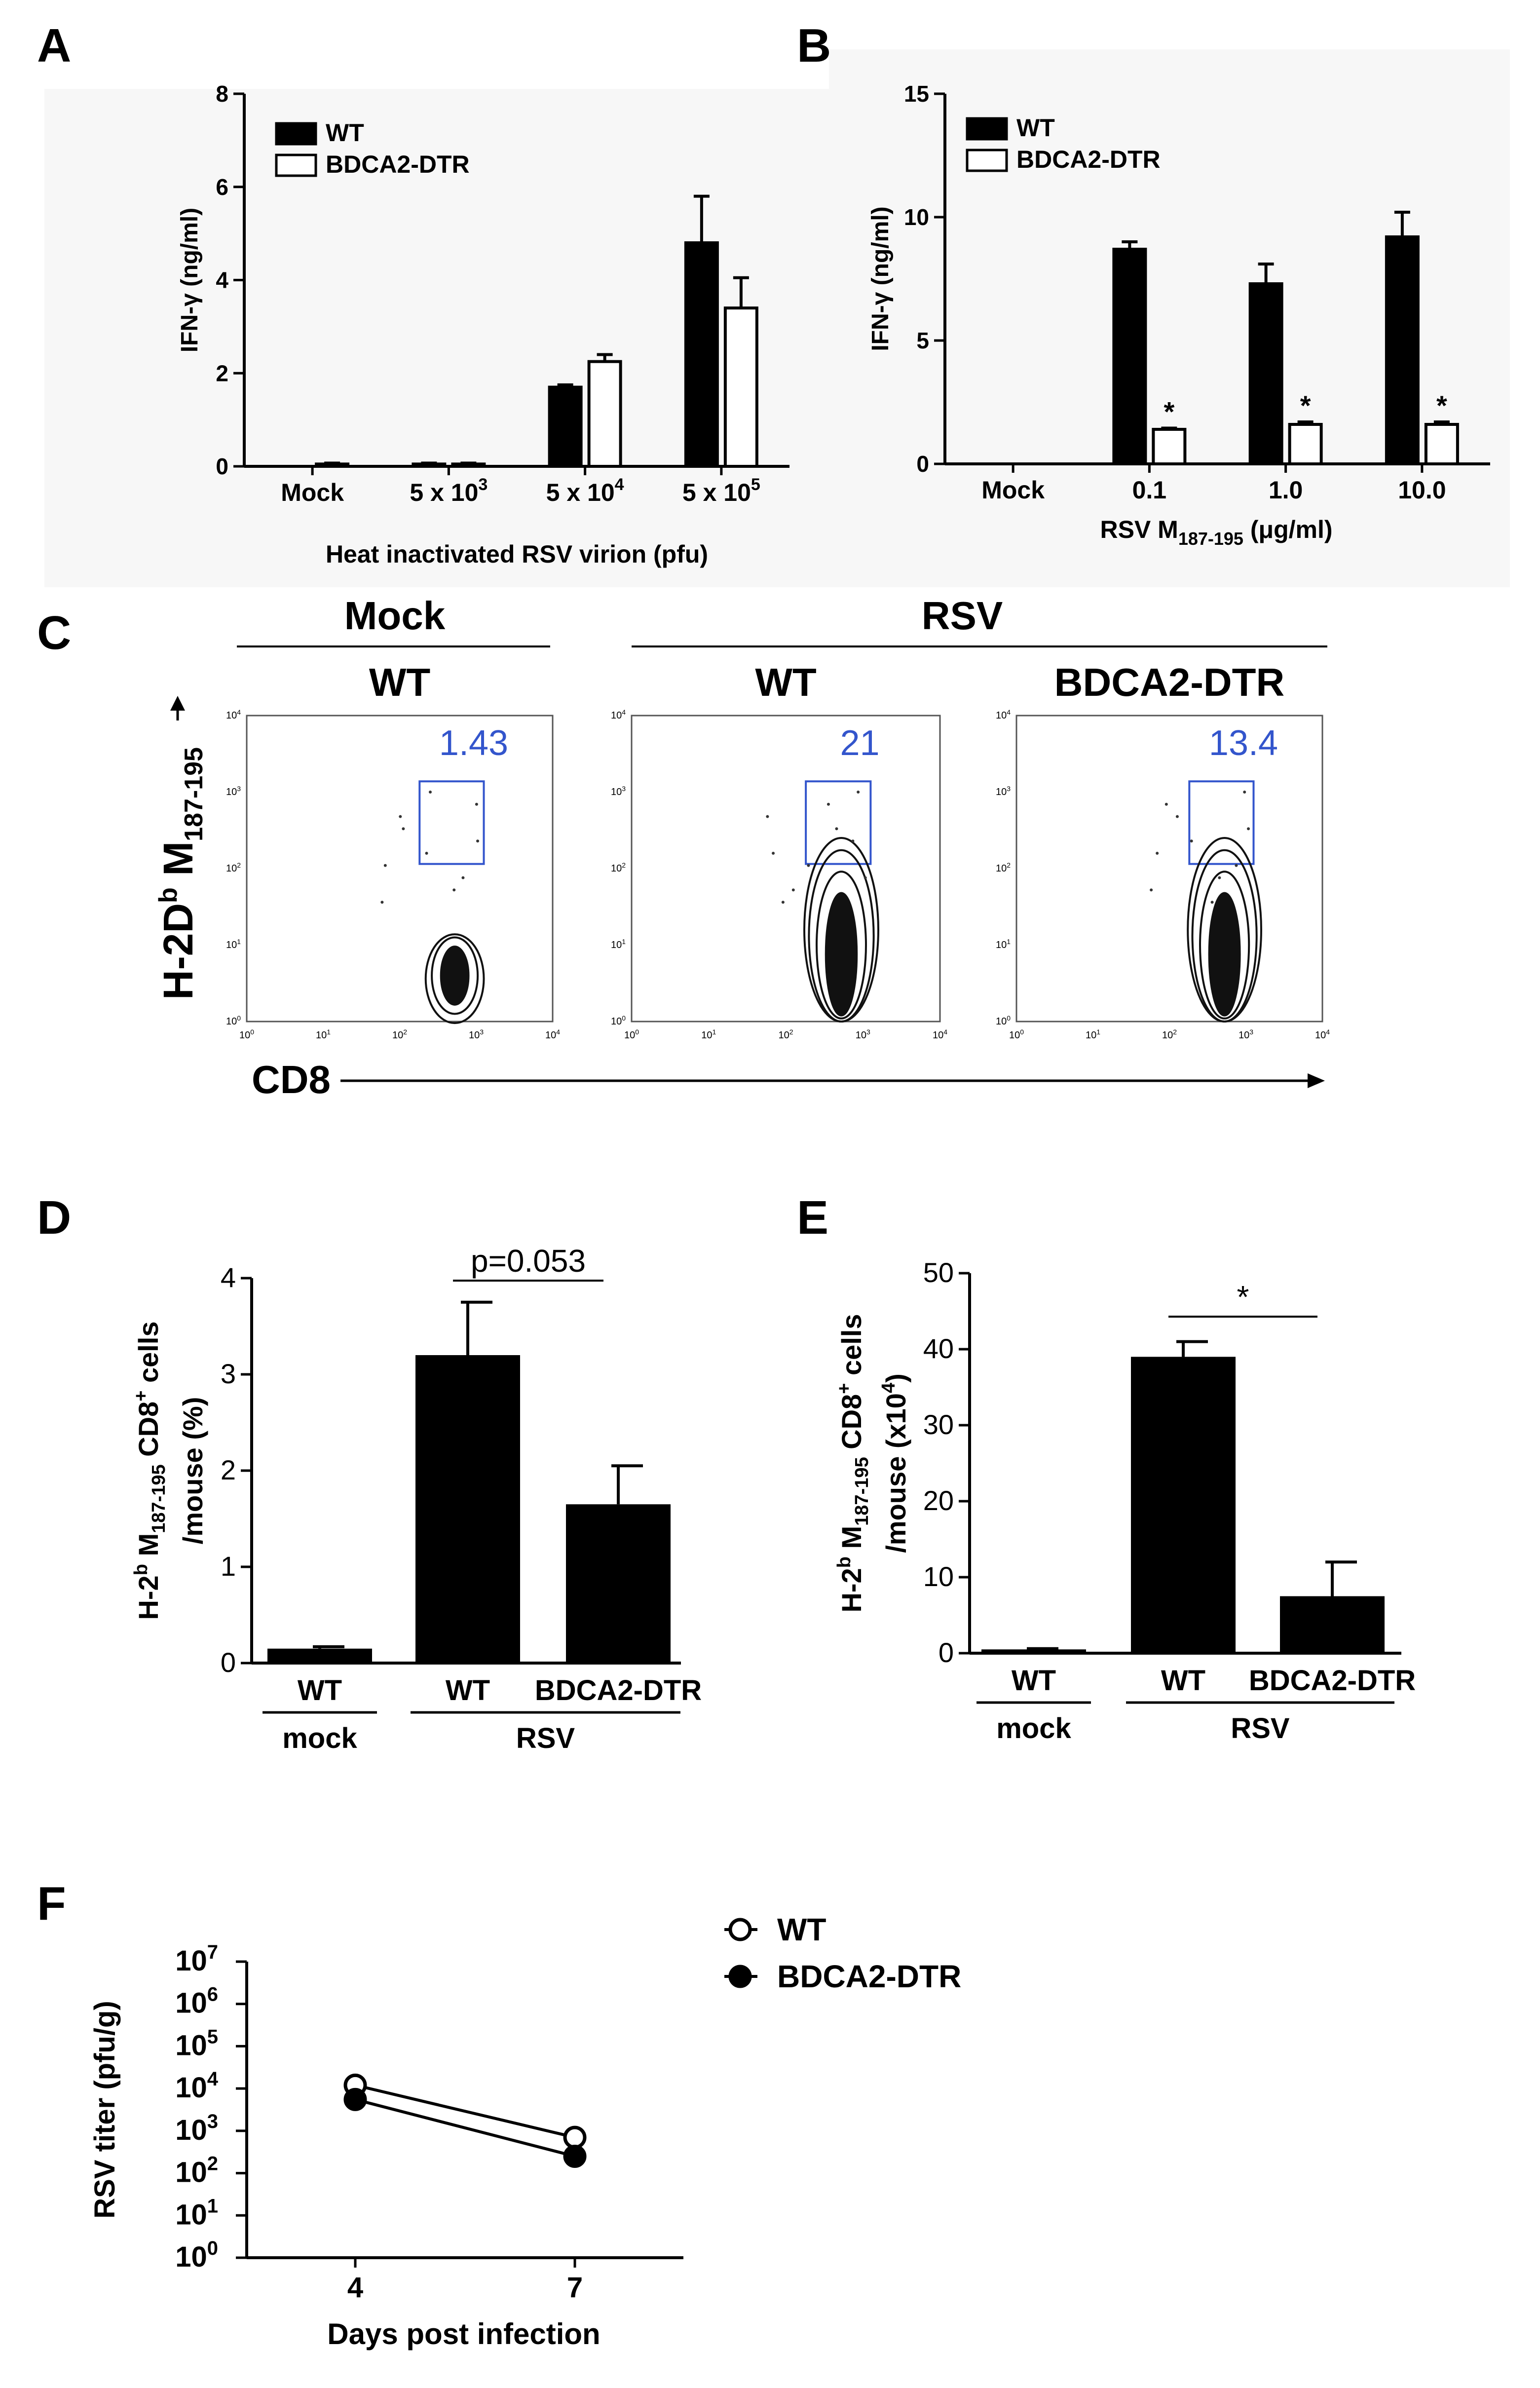 The height and width of the screenshot is (2388, 1540). Describe the element at coordinates (292, 1079) in the screenshot. I see `x-axis-title: CD8` at that location.